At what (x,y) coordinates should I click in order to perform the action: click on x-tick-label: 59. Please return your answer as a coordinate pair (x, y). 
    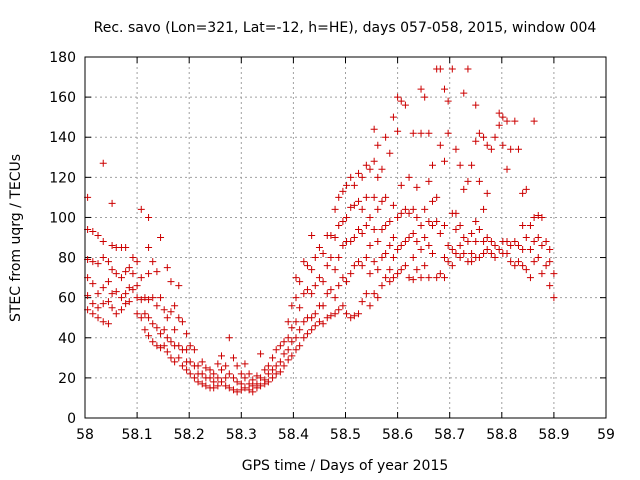
    Looking at the image, I should click on (606, 435).